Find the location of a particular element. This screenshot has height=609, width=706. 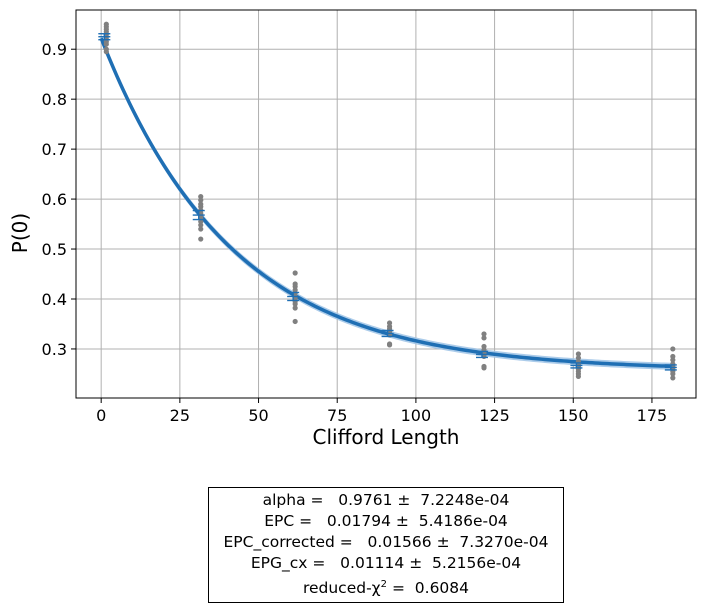

y-tick-label: 0.9 is located at coordinates (54, 49).